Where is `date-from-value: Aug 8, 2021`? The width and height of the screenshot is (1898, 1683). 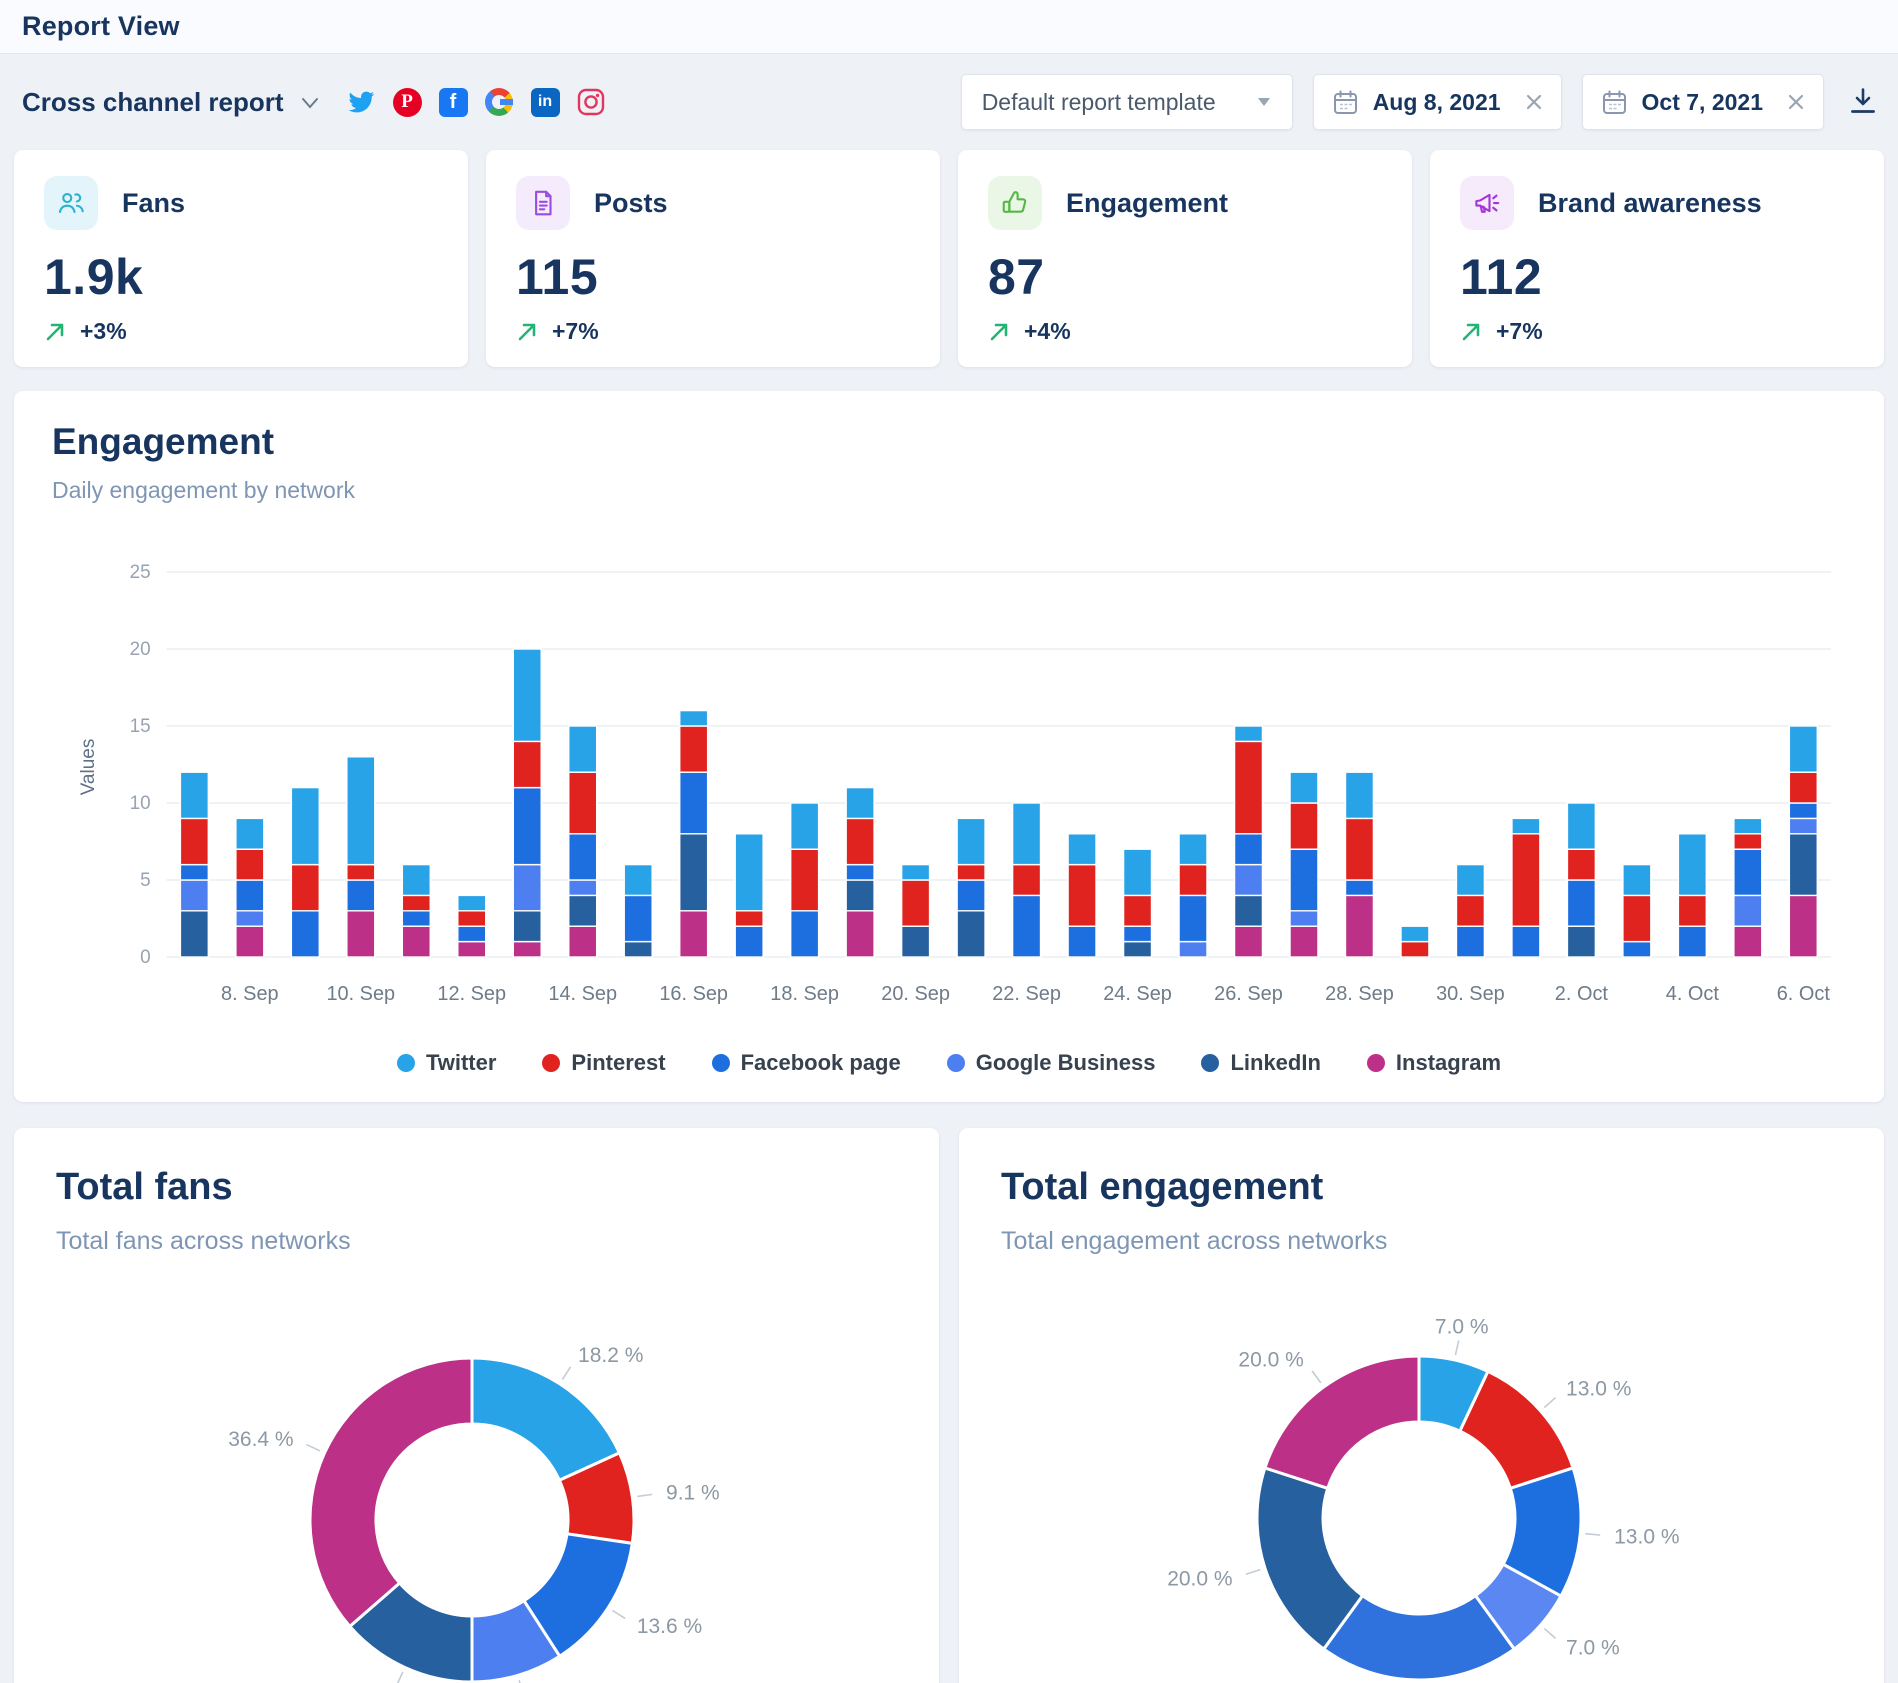 date-from-value: Aug 8, 2021 is located at coordinates (1436, 101).